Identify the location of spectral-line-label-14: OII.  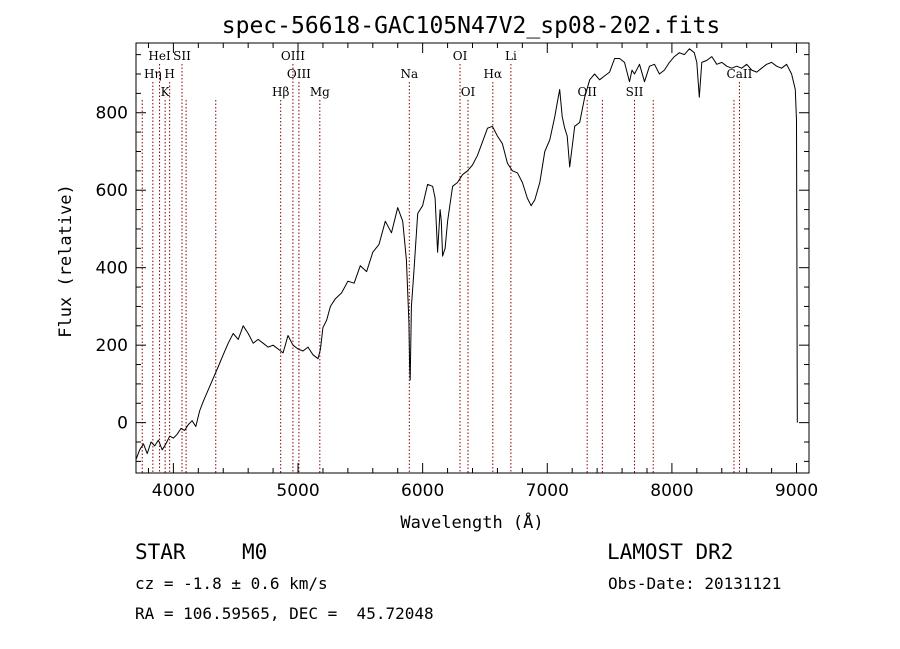
(587, 92).